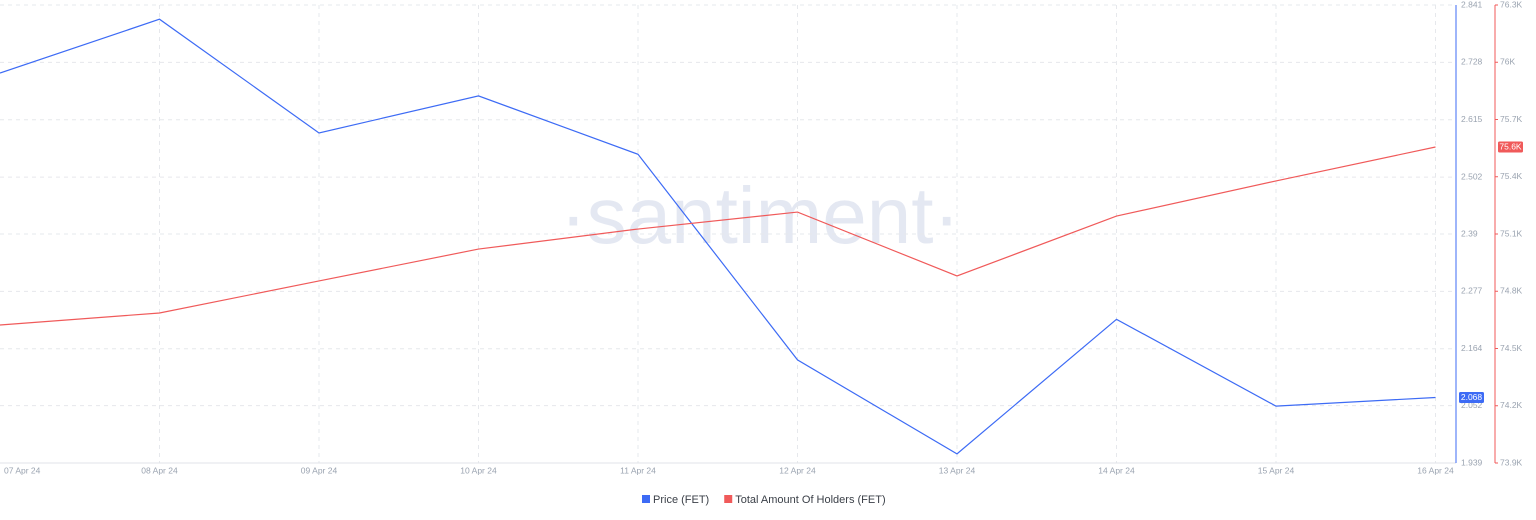 This screenshot has width=1536, height=520. What do you see at coordinates (1511, 462) in the screenshot?
I see `y2-tick-label: 73.9K` at bounding box center [1511, 462].